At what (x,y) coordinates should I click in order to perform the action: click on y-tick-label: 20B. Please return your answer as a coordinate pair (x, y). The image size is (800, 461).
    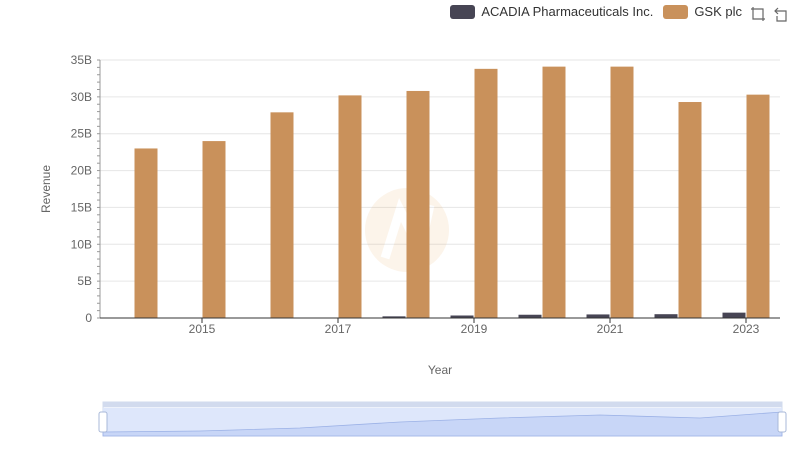
    Looking at the image, I should click on (81, 171).